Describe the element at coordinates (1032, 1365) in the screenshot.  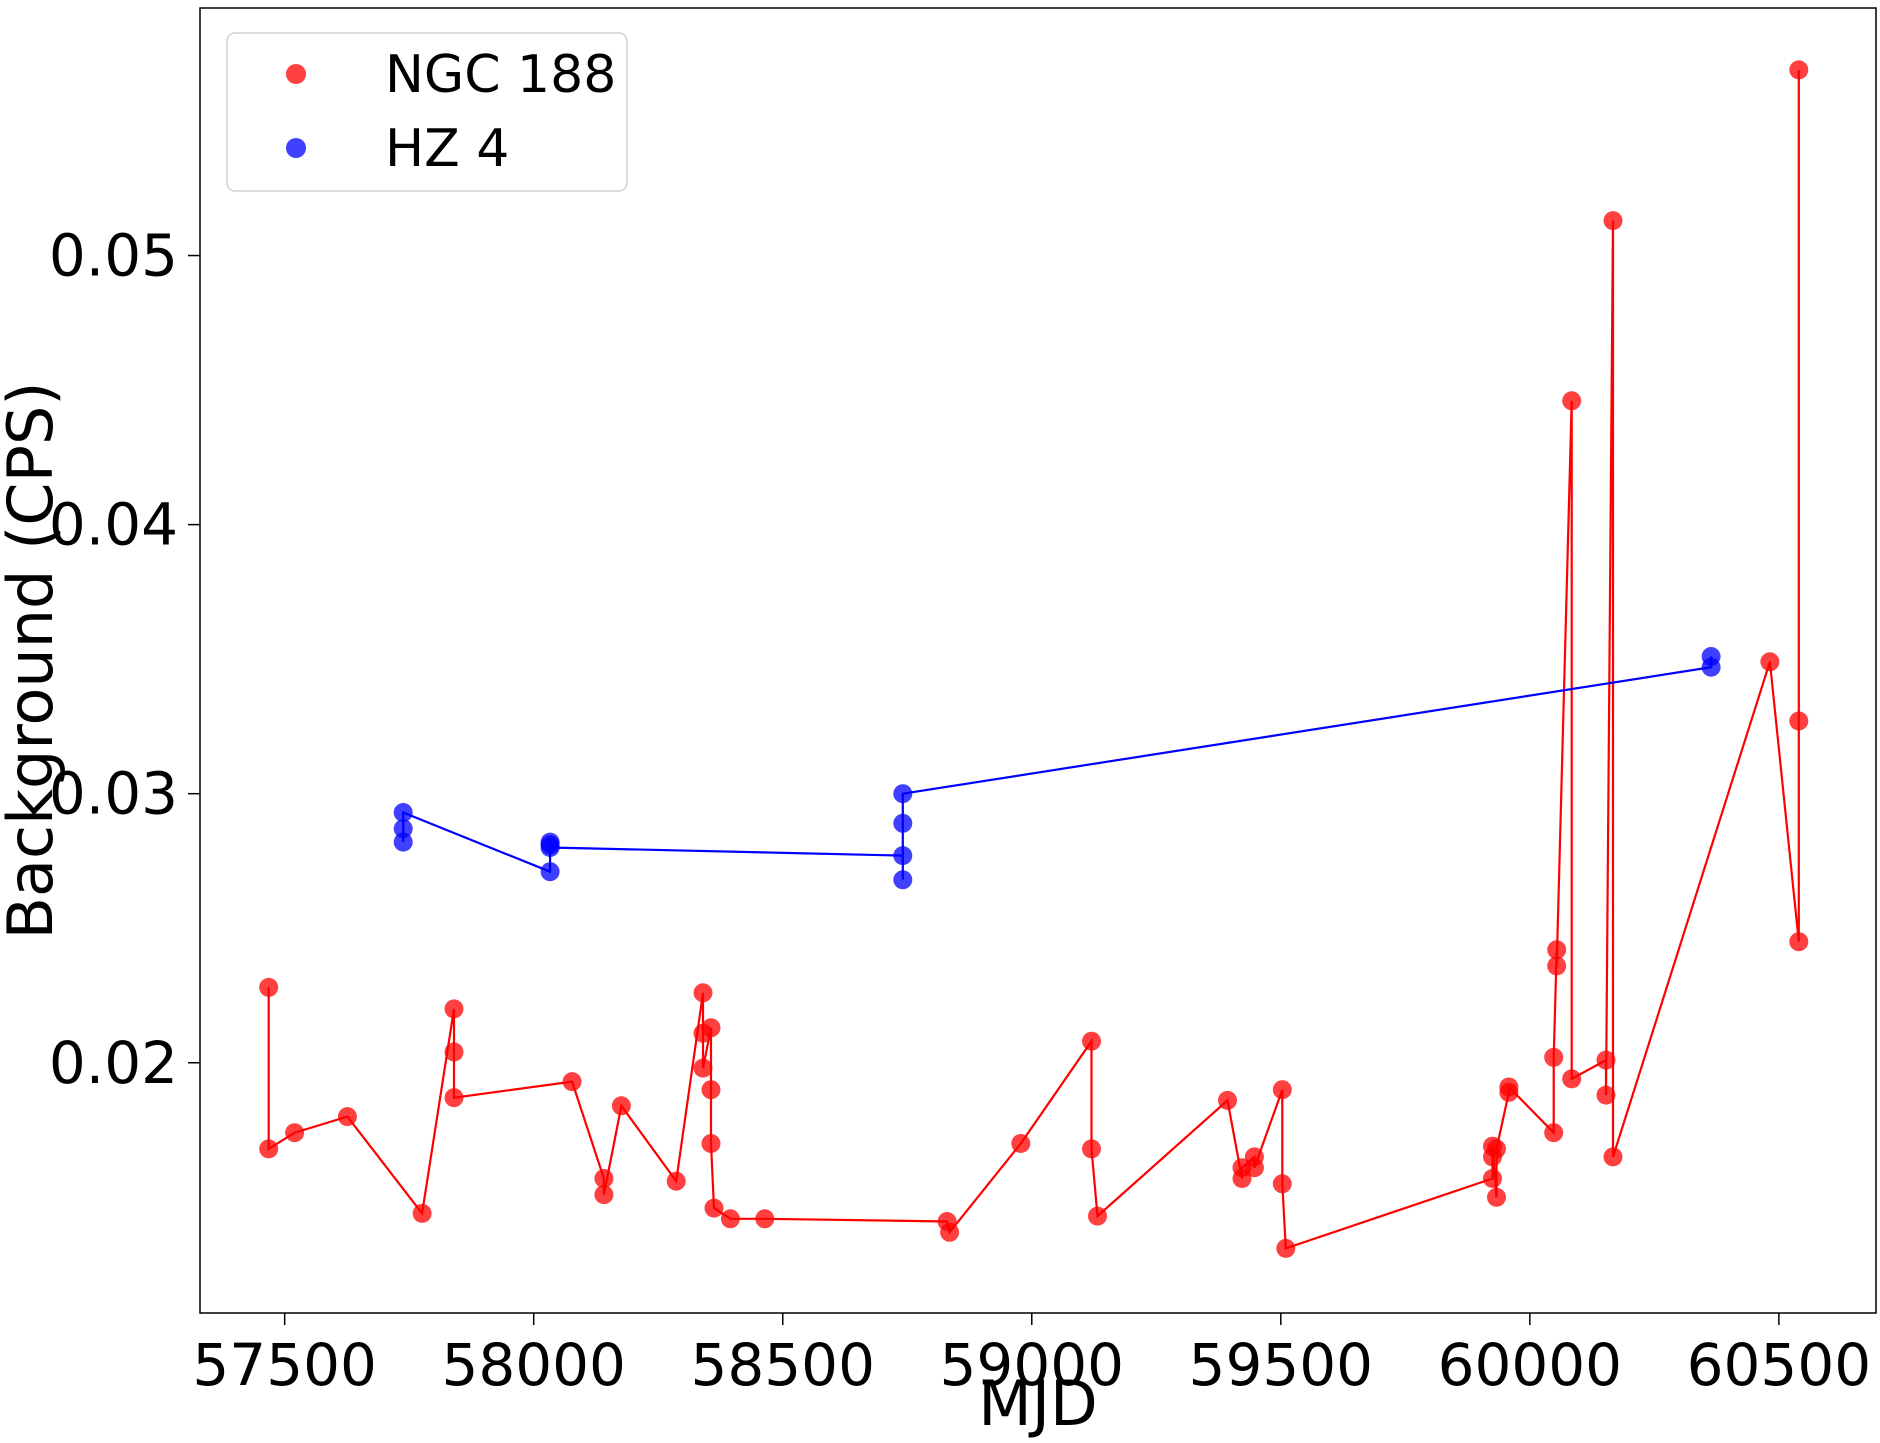
I see `x-tick-label: 59000` at that location.